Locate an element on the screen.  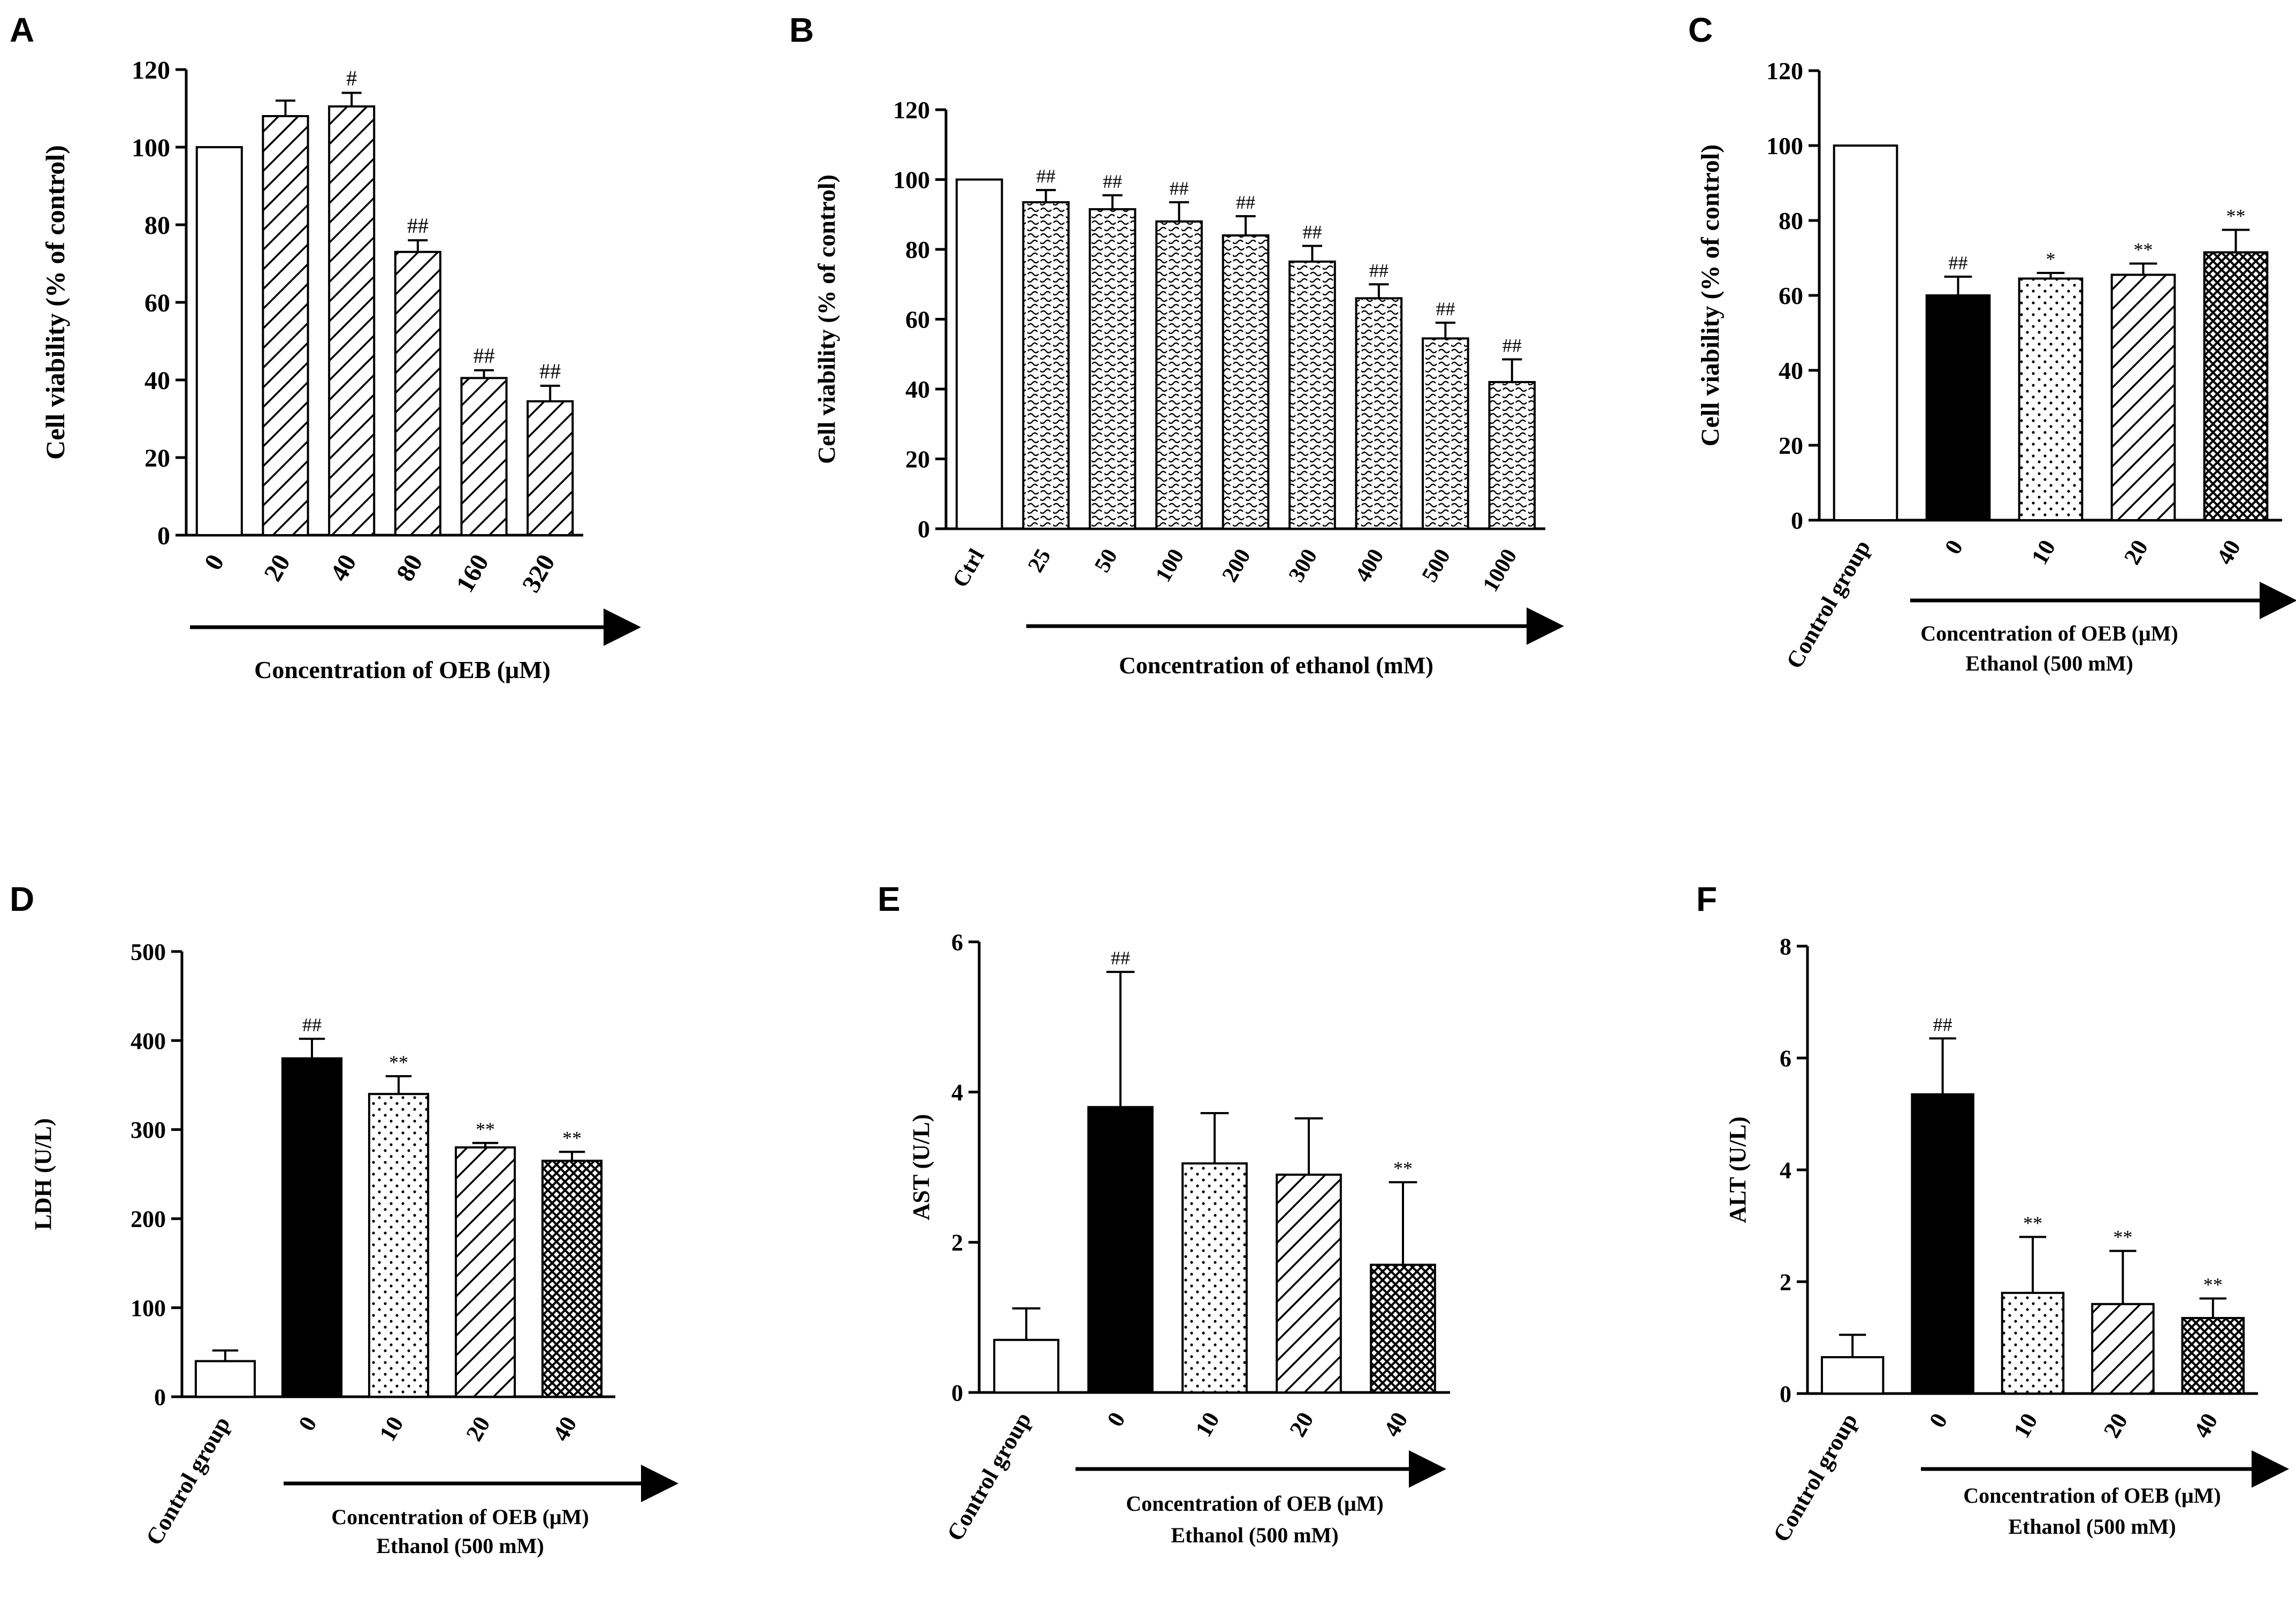
panel-d-significance-mark: ## is located at coordinates (312, 1025).